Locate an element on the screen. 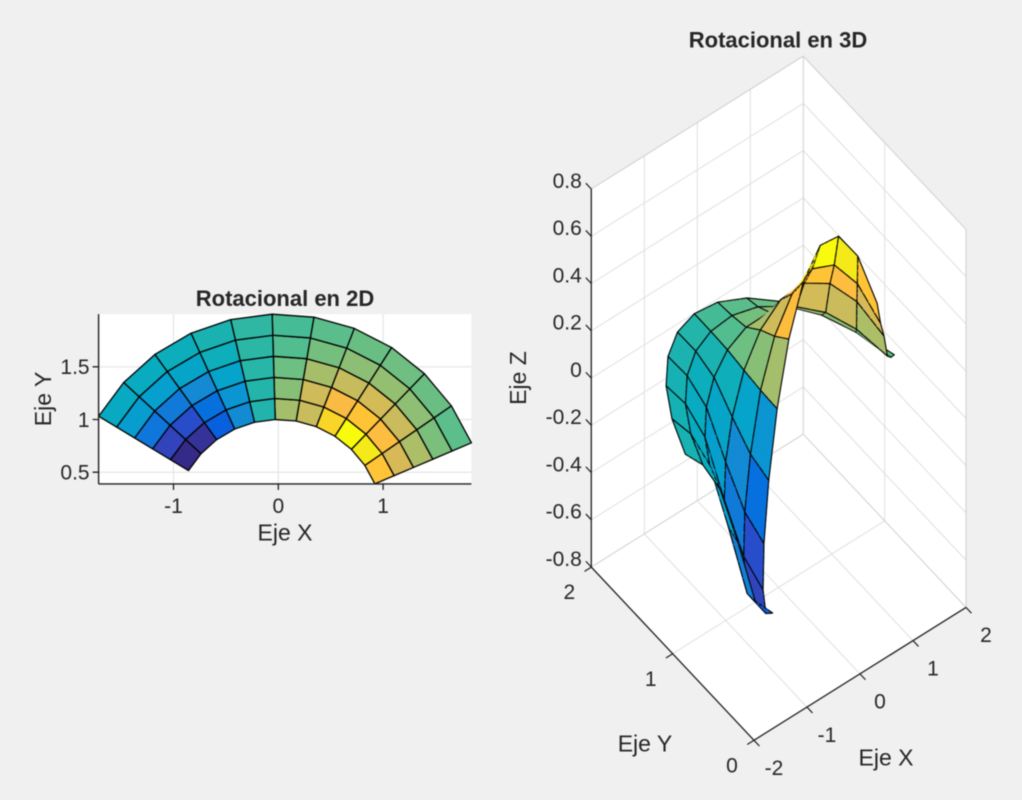 The height and width of the screenshot is (800, 1022). svg-text: 0.2 is located at coordinates (567, 323).